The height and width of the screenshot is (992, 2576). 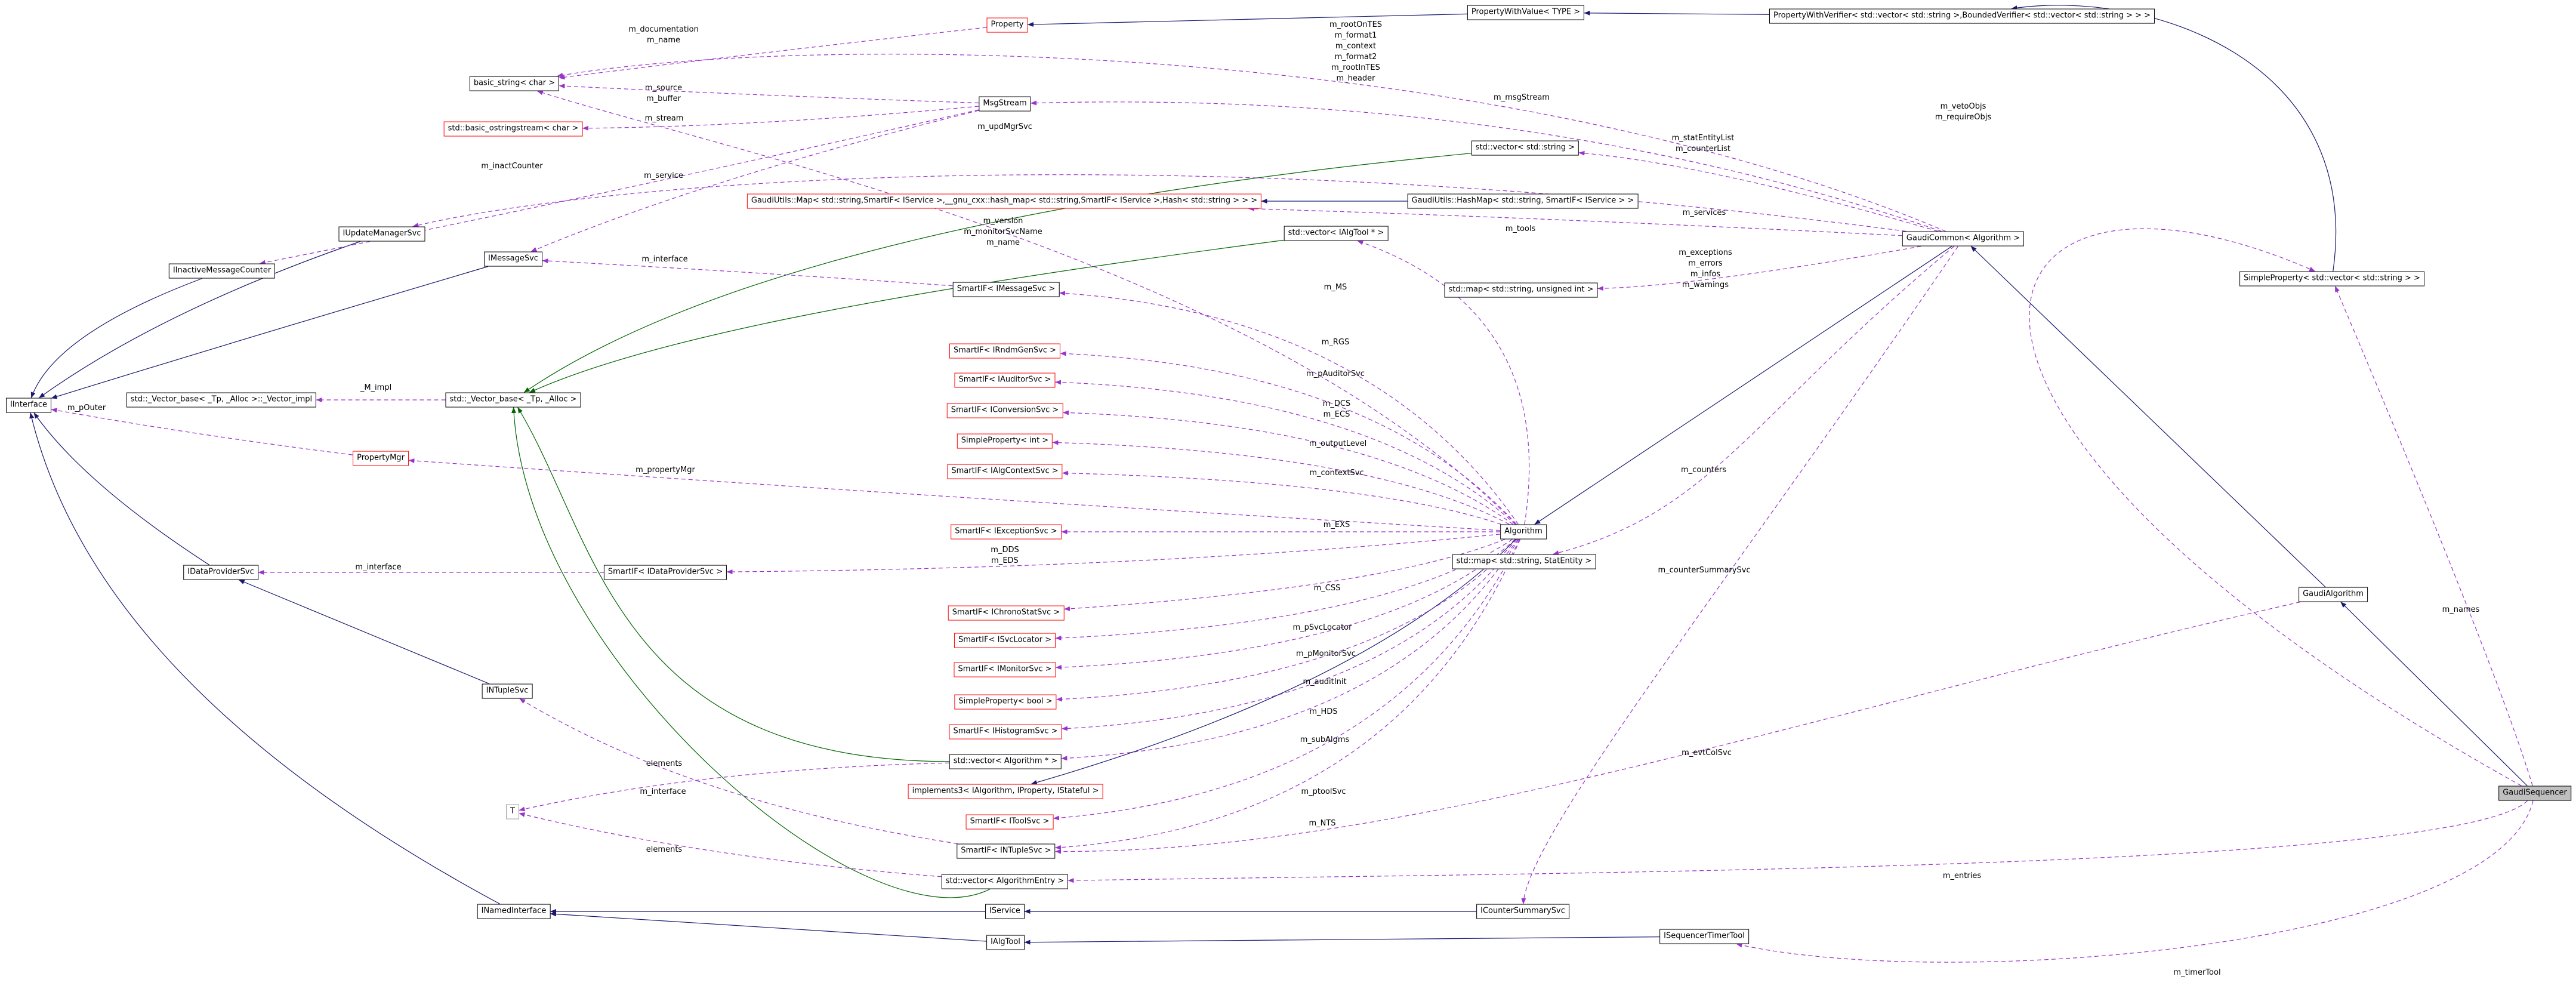 I want to click on edge-algorithm-to-simpleprop_bool, so click(x=1286, y=620).